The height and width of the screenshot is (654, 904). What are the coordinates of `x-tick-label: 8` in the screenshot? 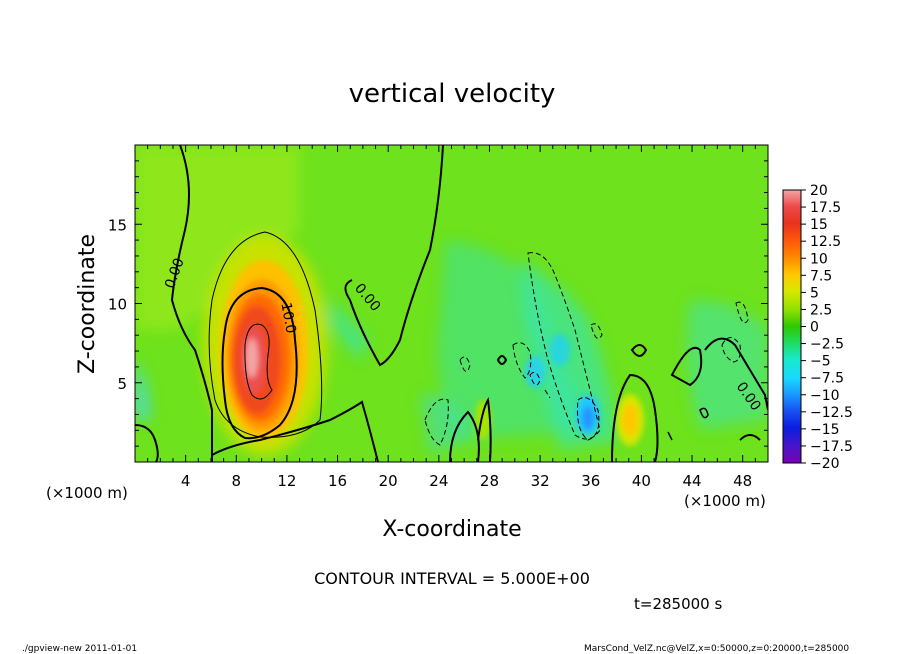 It's located at (237, 481).